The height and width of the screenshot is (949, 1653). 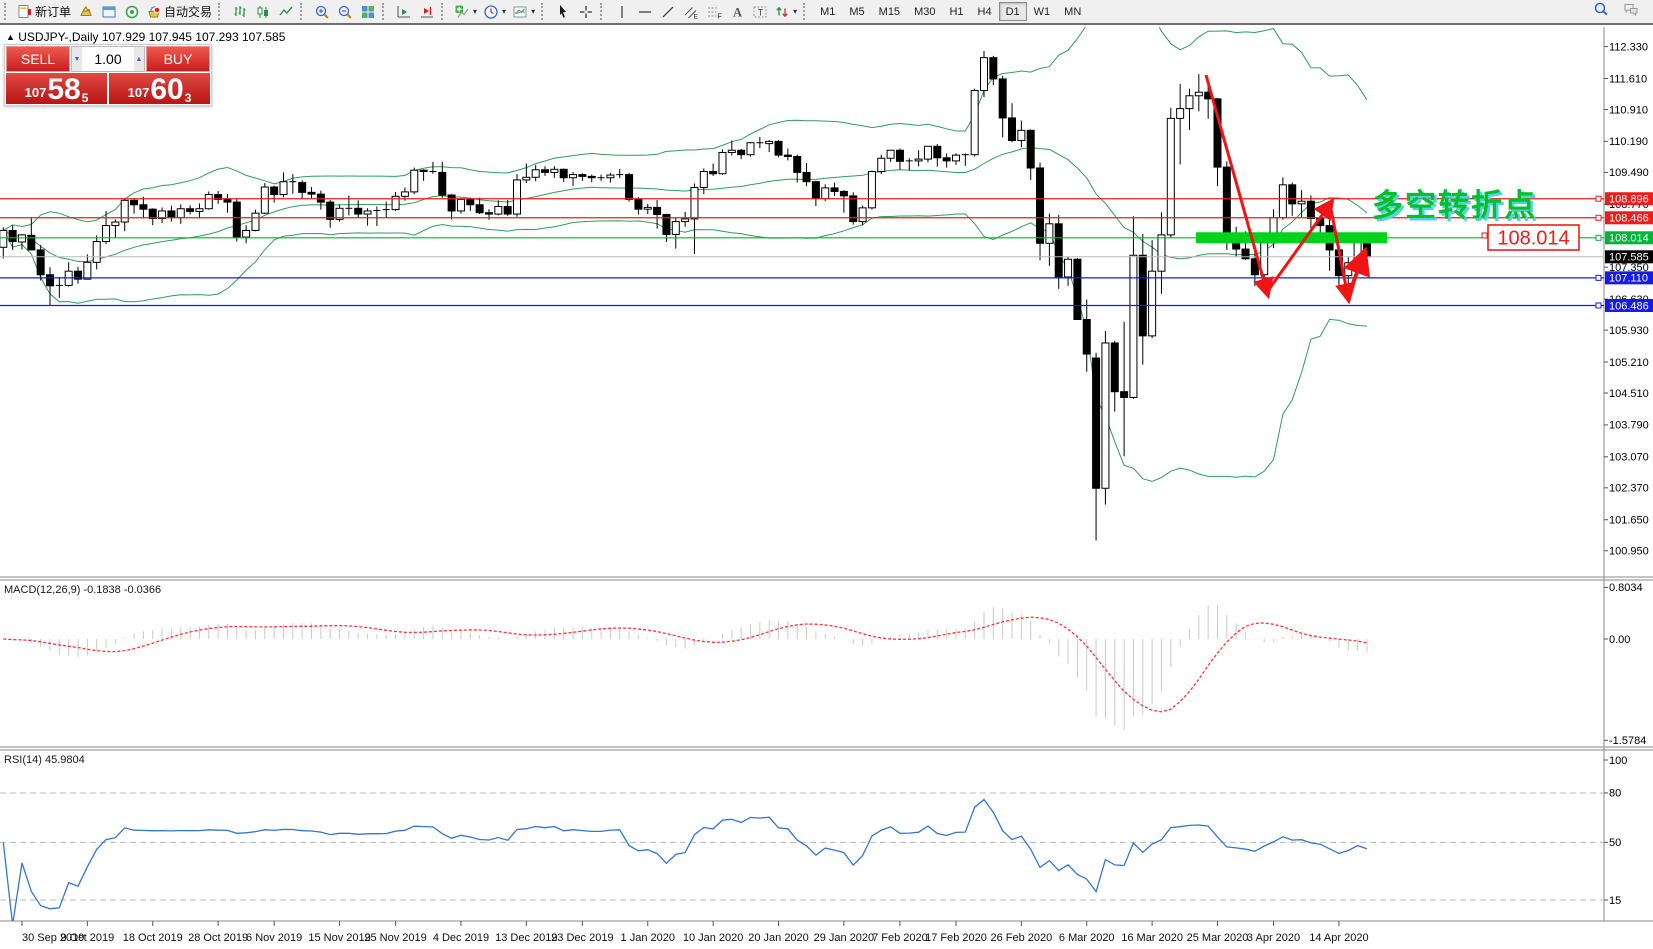 I want to click on vline-icon, so click(x=621, y=11).